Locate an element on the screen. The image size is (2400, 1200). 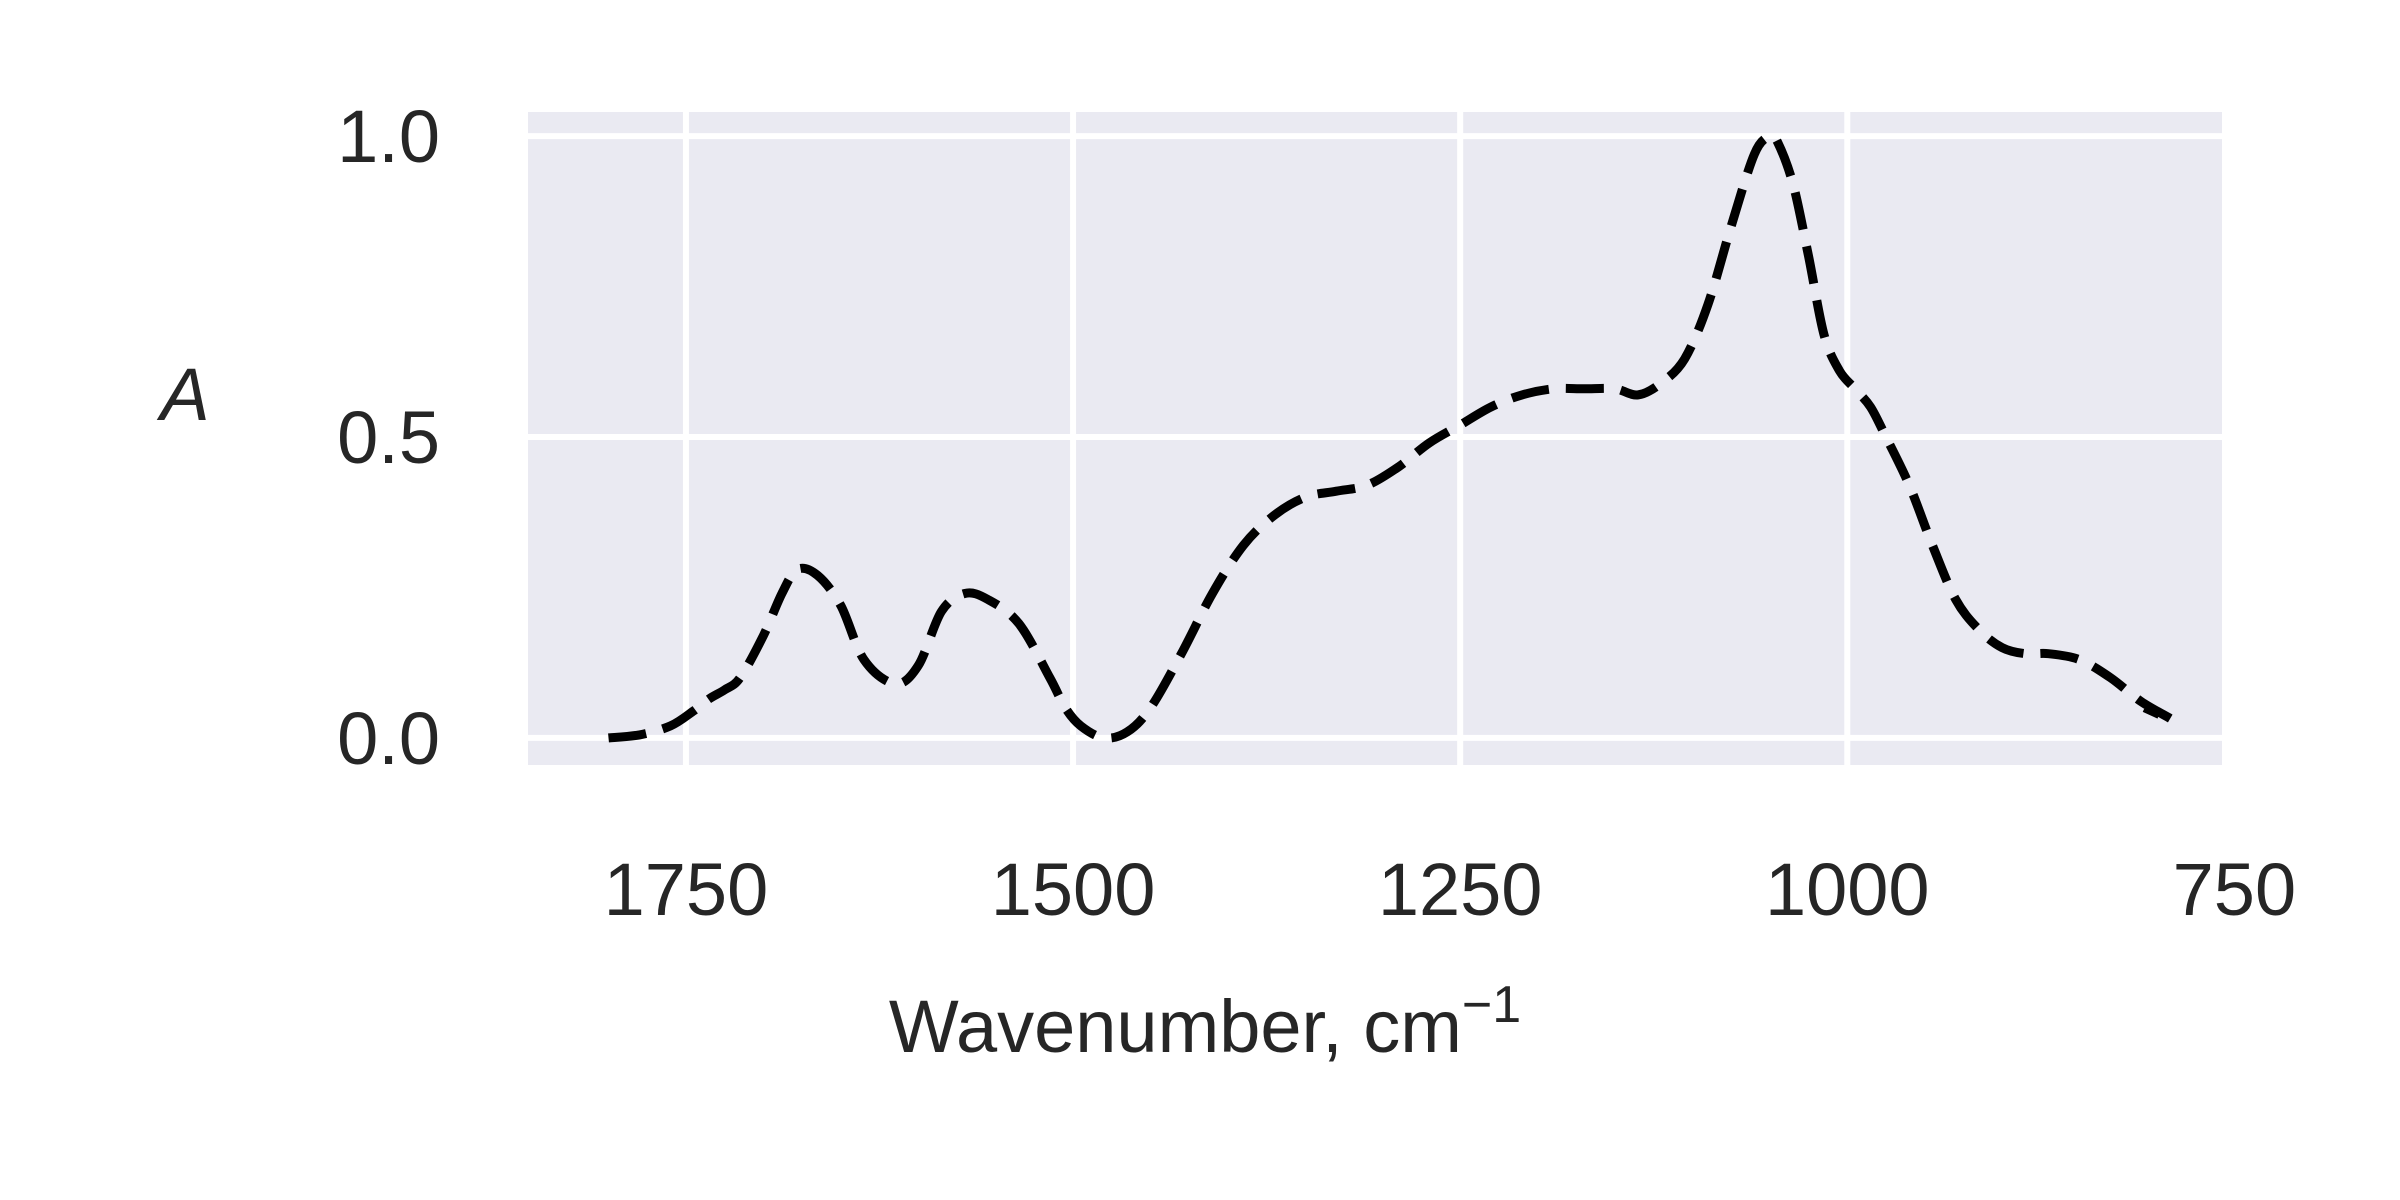
y-tick-label: 0.0 is located at coordinates (388, 738).